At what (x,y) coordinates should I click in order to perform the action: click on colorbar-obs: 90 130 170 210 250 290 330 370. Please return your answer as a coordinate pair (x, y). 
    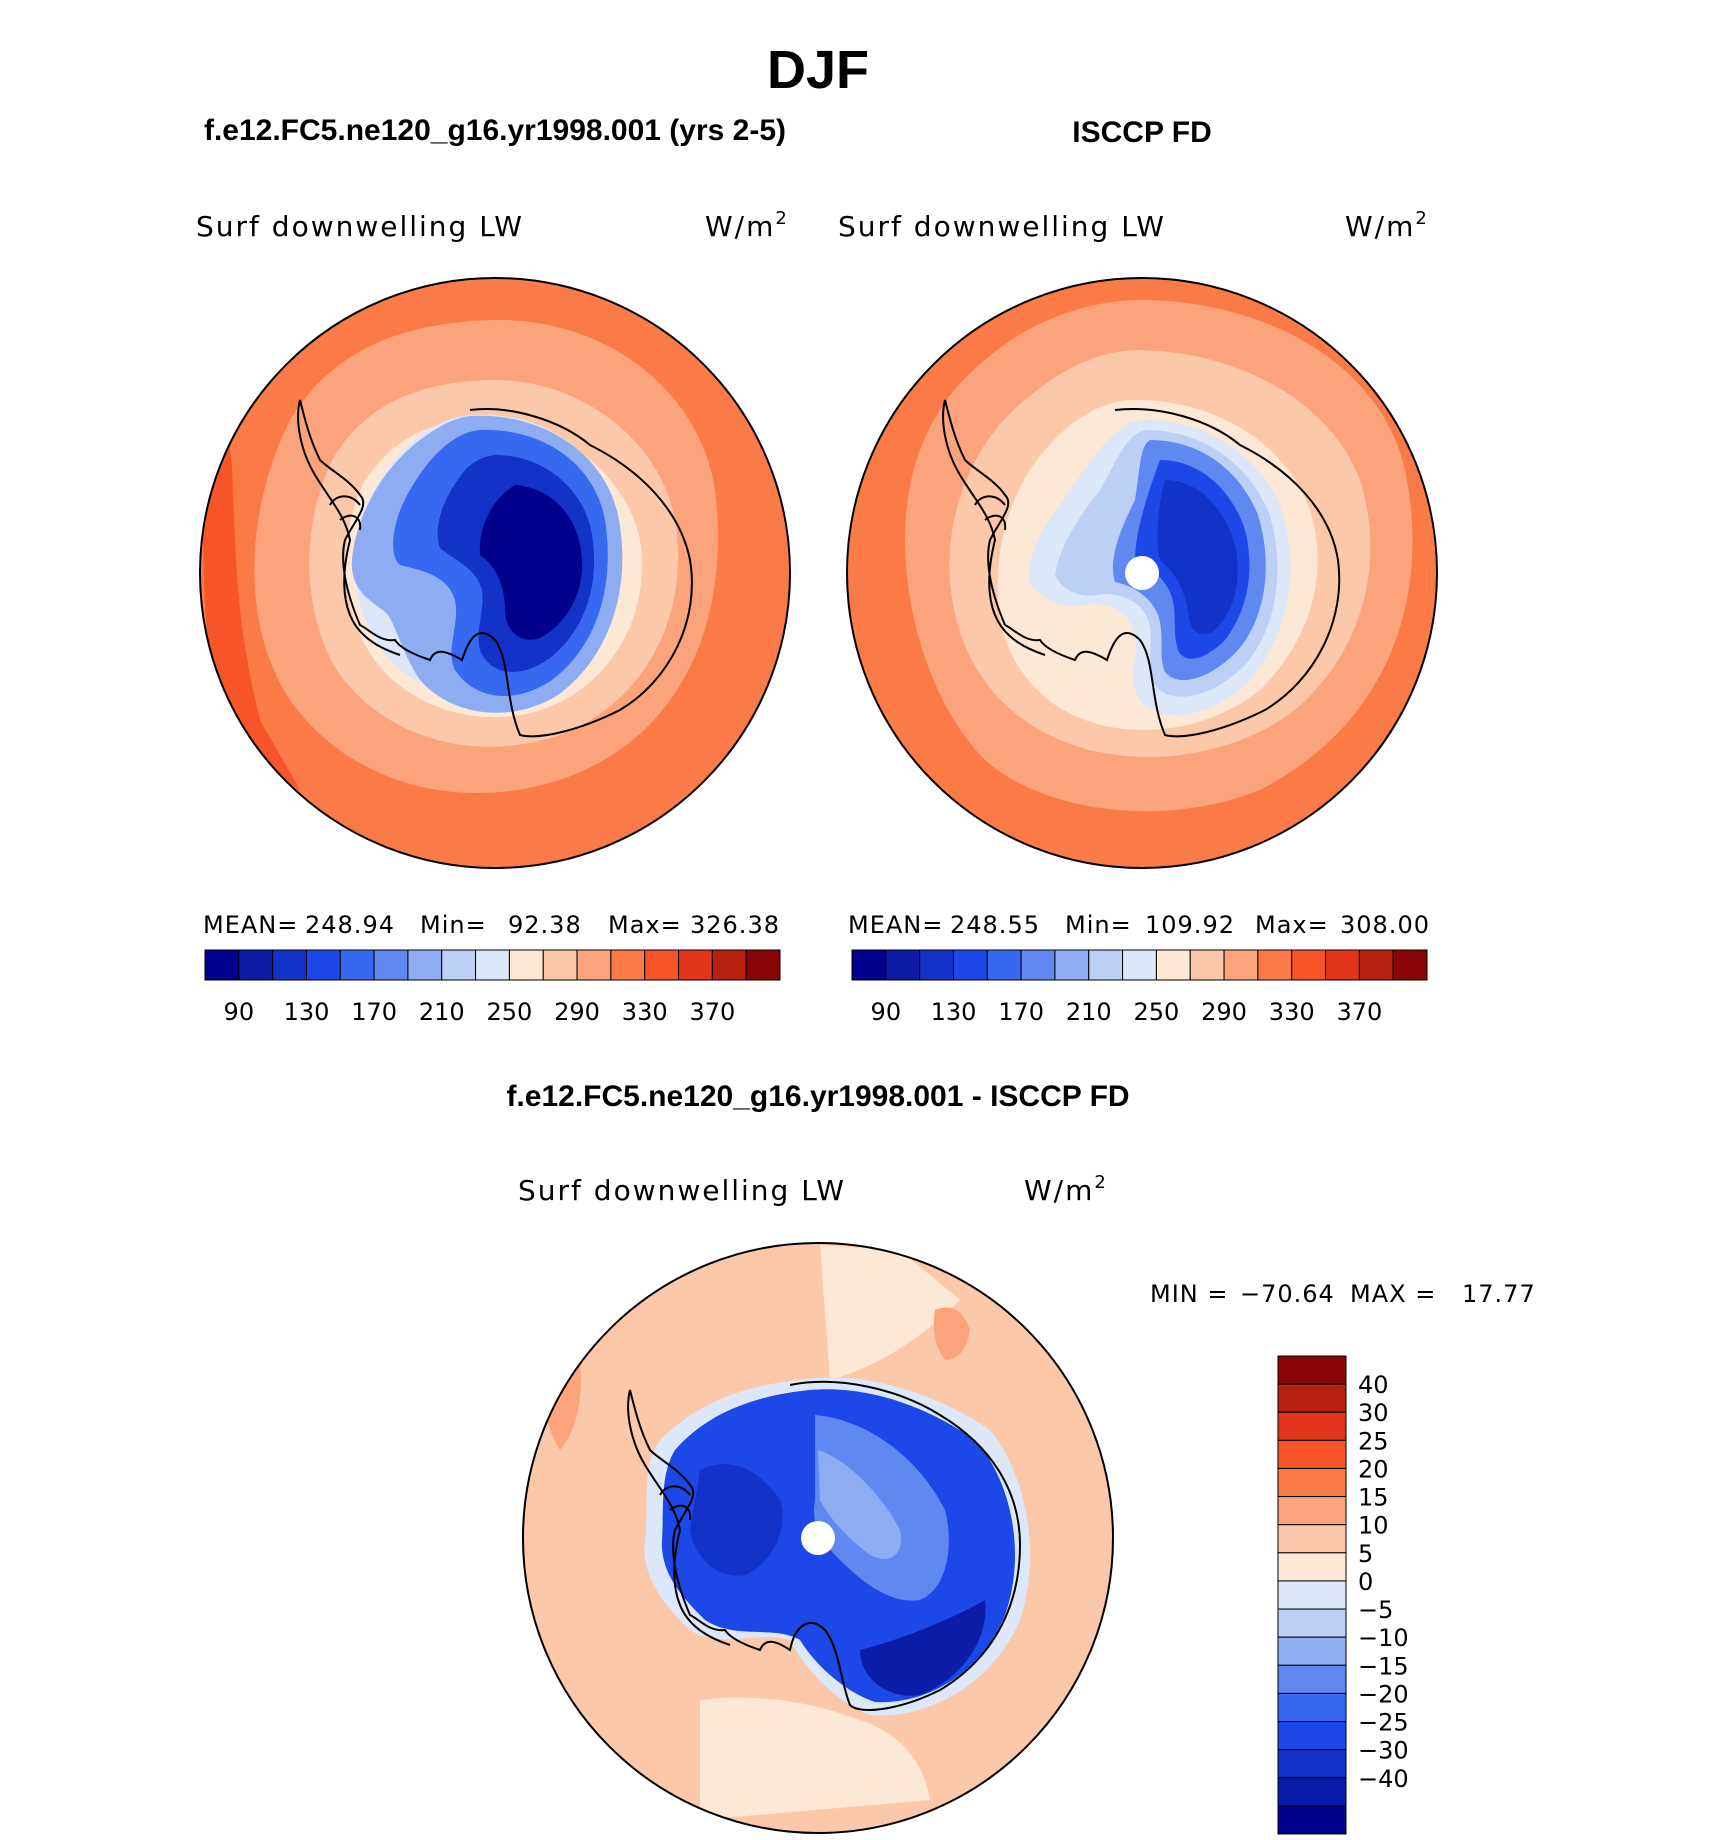
    Looking at the image, I should click on (1139, 987).